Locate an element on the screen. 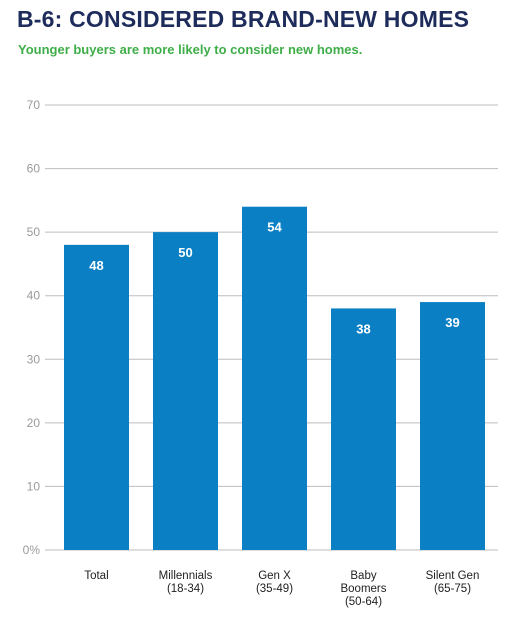 The width and height of the screenshot is (509, 621). x-category-label-line: Millennials is located at coordinates (186, 576).